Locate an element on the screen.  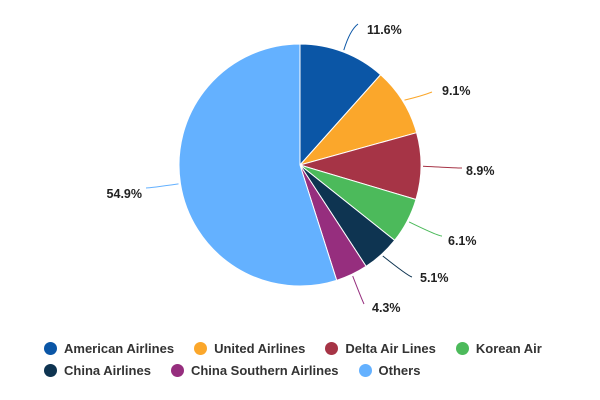
legend-label: Delta Air Lines is located at coordinates (390, 348).